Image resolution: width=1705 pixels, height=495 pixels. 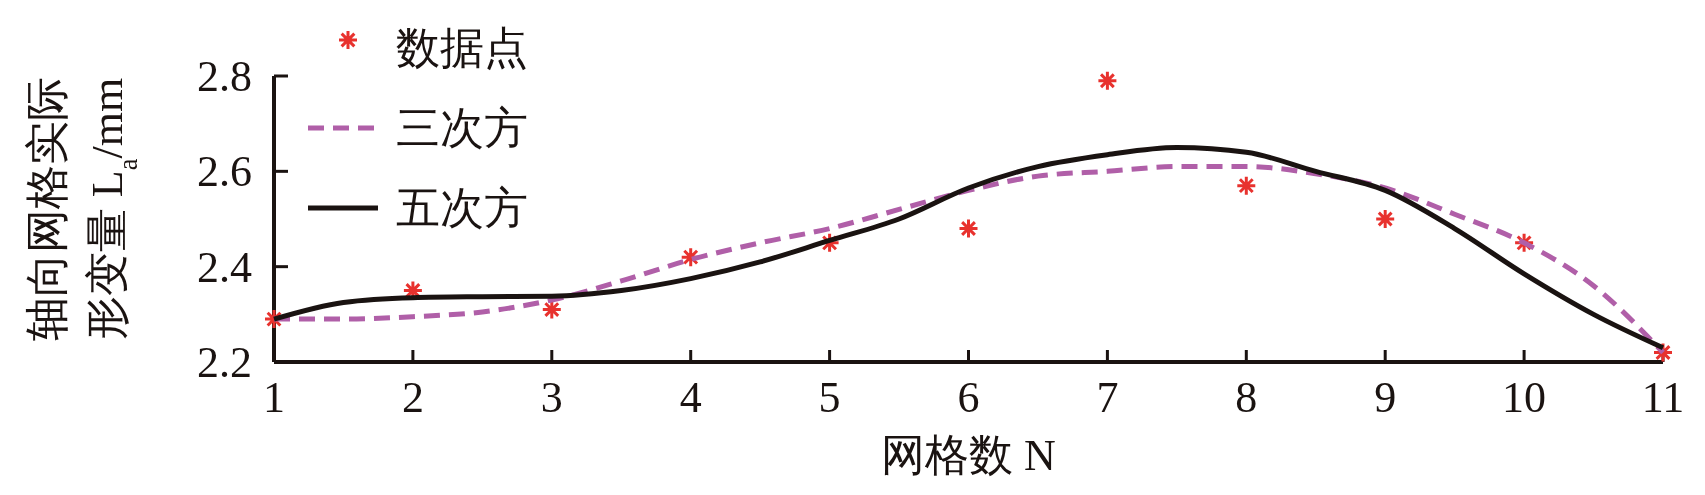 What do you see at coordinates (1524, 397) in the screenshot?
I see `x-tick-label: 10` at bounding box center [1524, 397].